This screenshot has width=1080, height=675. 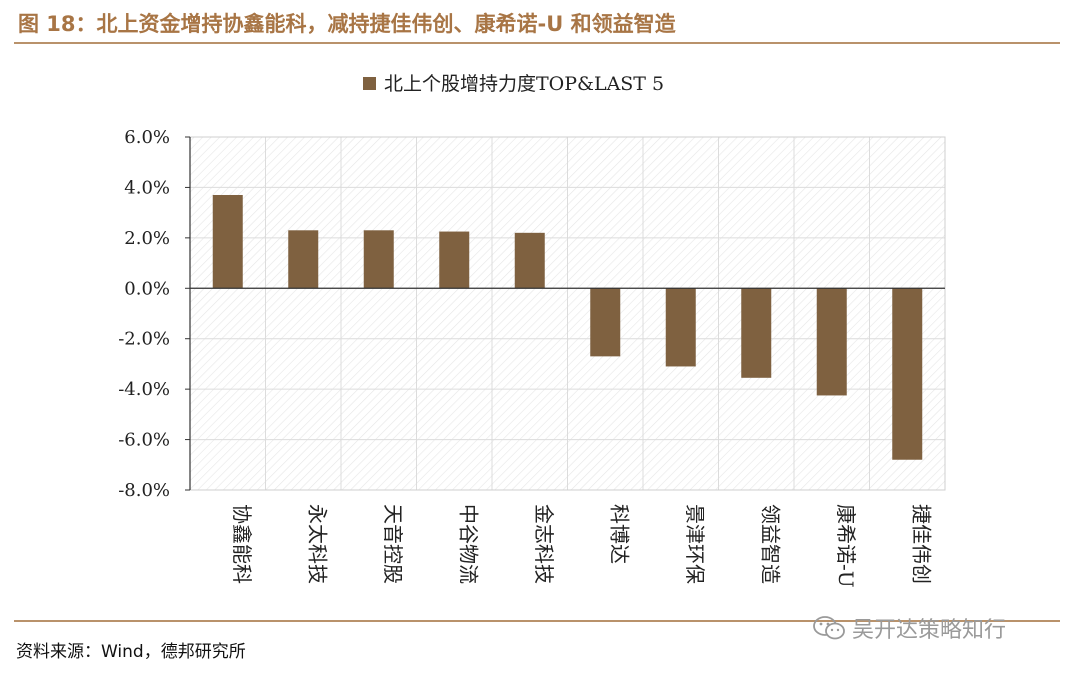 I want to click on chart-legend: 北上个股增持力度TOP&LAST 5, so click(x=513, y=84).